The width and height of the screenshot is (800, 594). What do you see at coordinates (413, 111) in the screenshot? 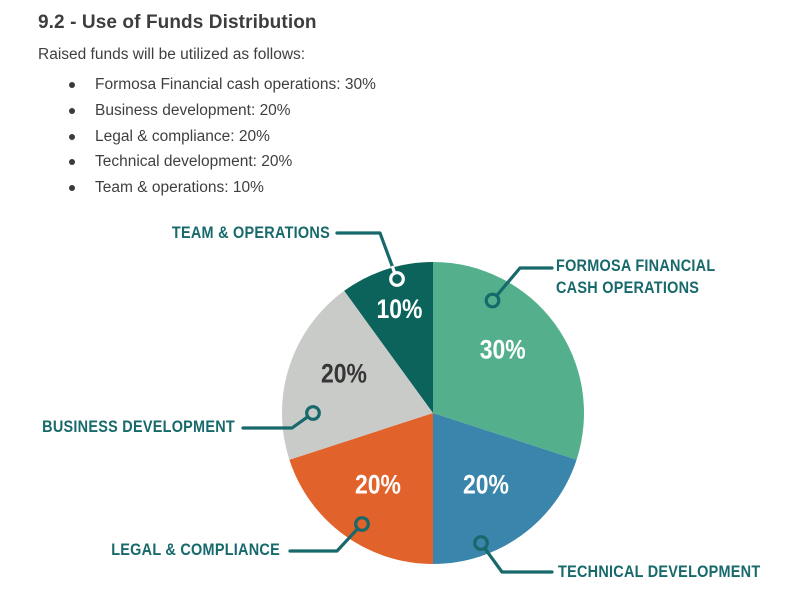
I see `funds-bullet-item: Business development: 20%` at bounding box center [413, 111].